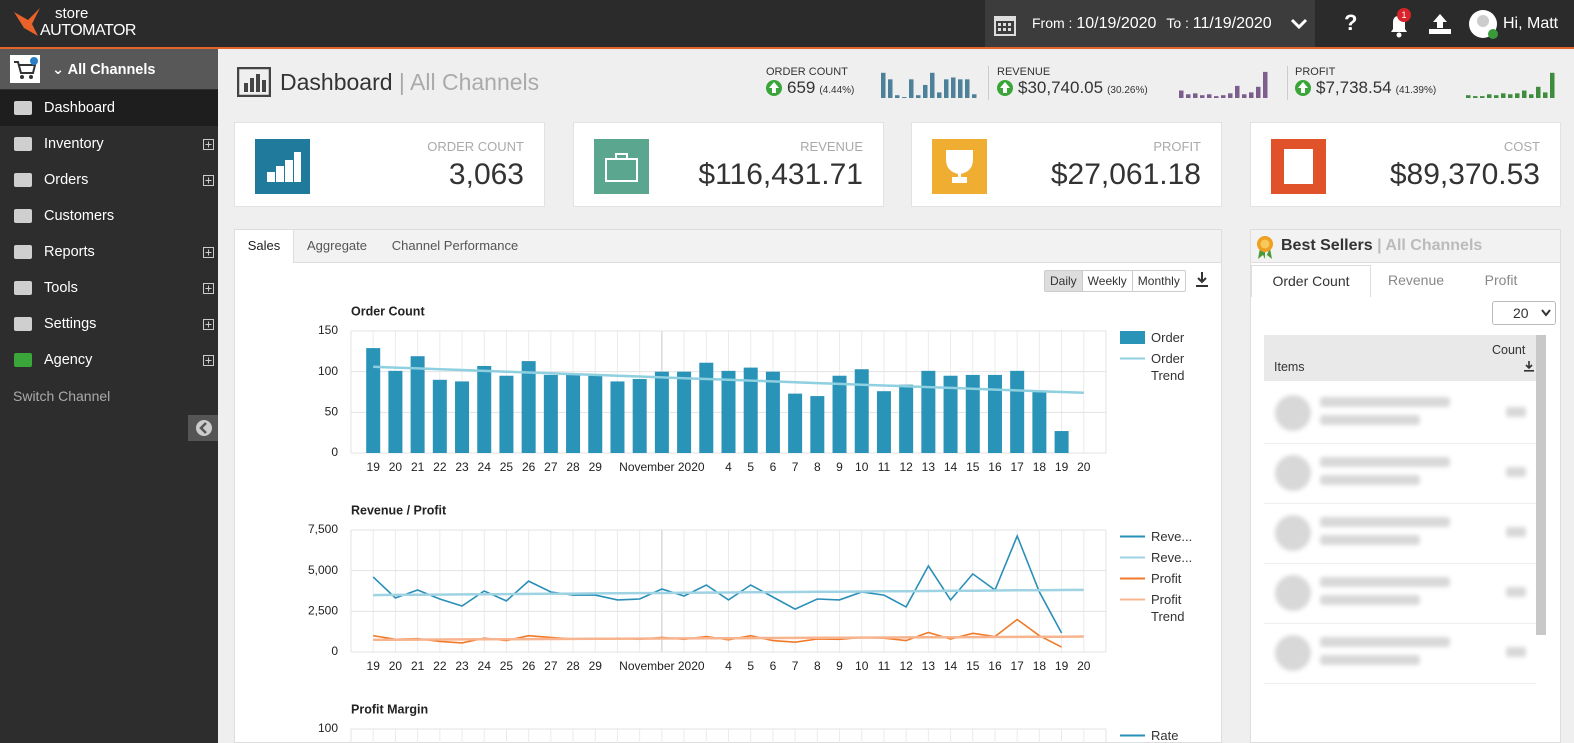 The image size is (1574, 743). I want to click on legend-label: Order Trend, so click(1168, 367).